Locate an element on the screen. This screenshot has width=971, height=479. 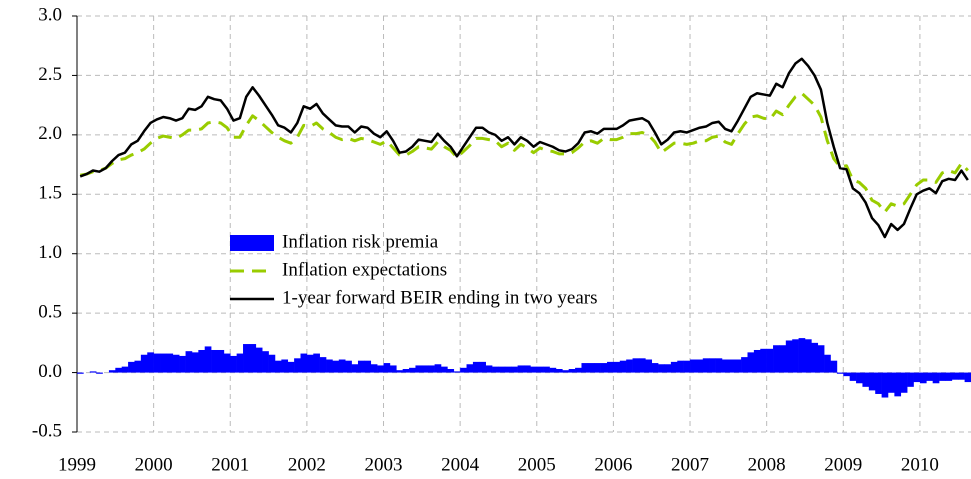
x-tick-label: 2005 is located at coordinates (537, 464).